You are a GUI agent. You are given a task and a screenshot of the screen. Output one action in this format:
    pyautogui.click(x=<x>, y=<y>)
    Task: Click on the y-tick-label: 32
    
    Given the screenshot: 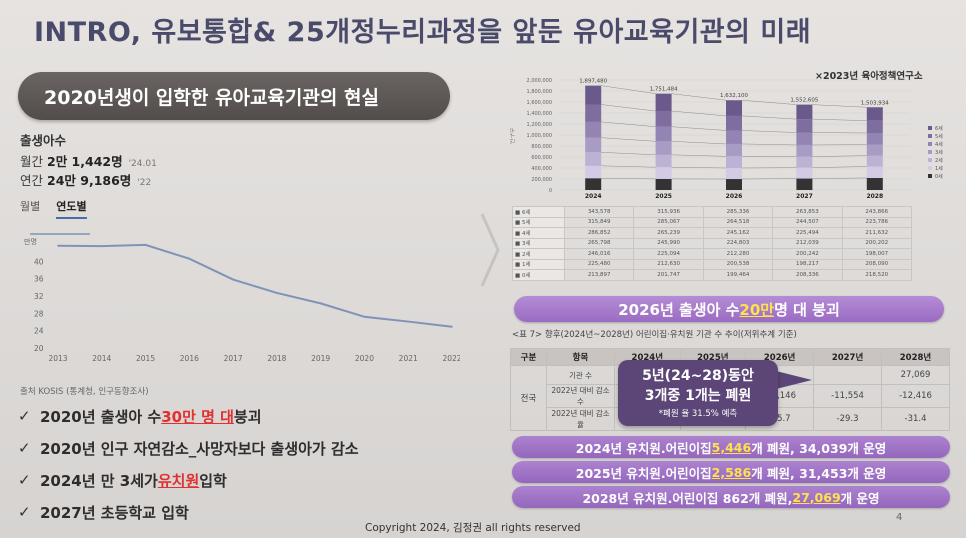 What is the action you would take?
    pyautogui.click(x=39, y=296)
    